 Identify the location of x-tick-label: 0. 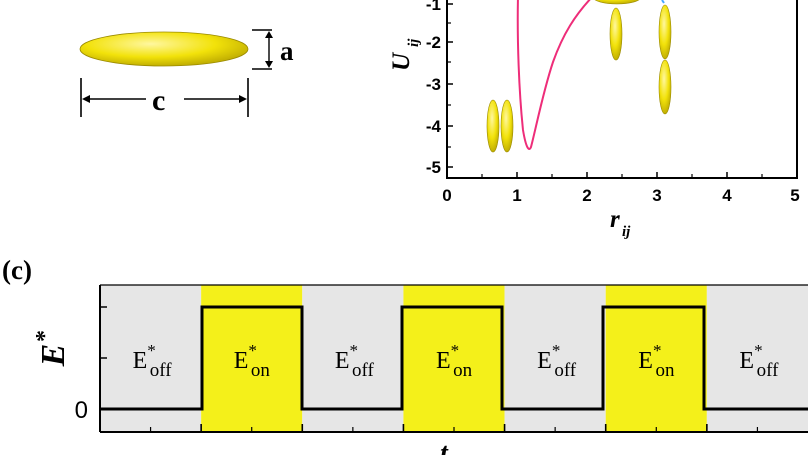
(446, 195).